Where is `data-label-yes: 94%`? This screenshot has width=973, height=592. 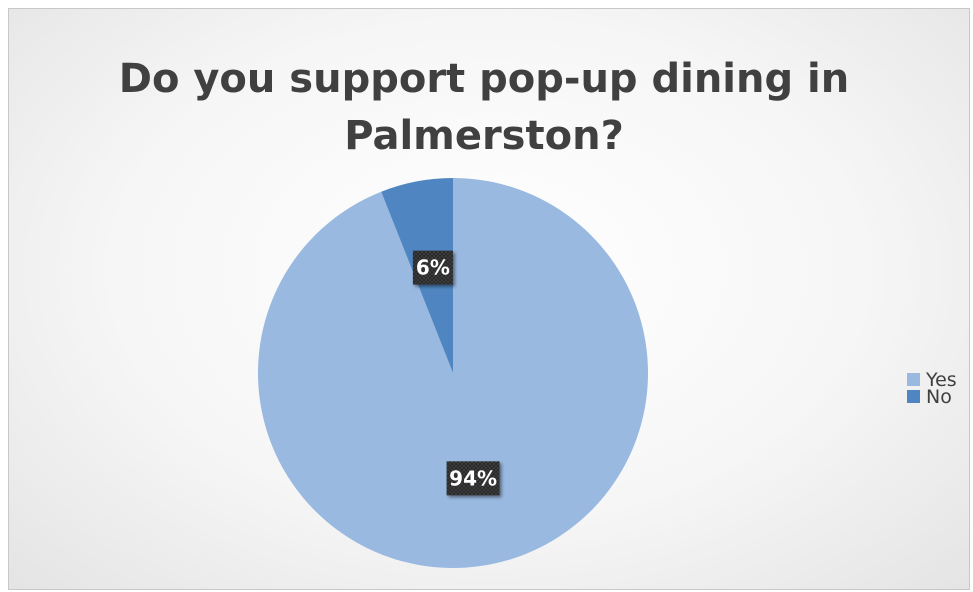 data-label-yes: 94% is located at coordinates (473, 478).